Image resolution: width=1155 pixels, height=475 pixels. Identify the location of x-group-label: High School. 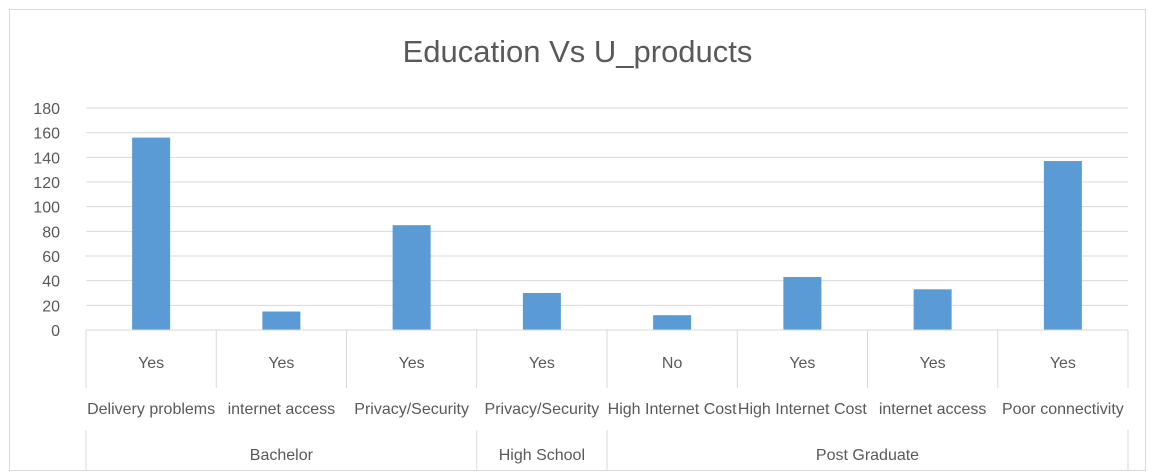
(542, 455).